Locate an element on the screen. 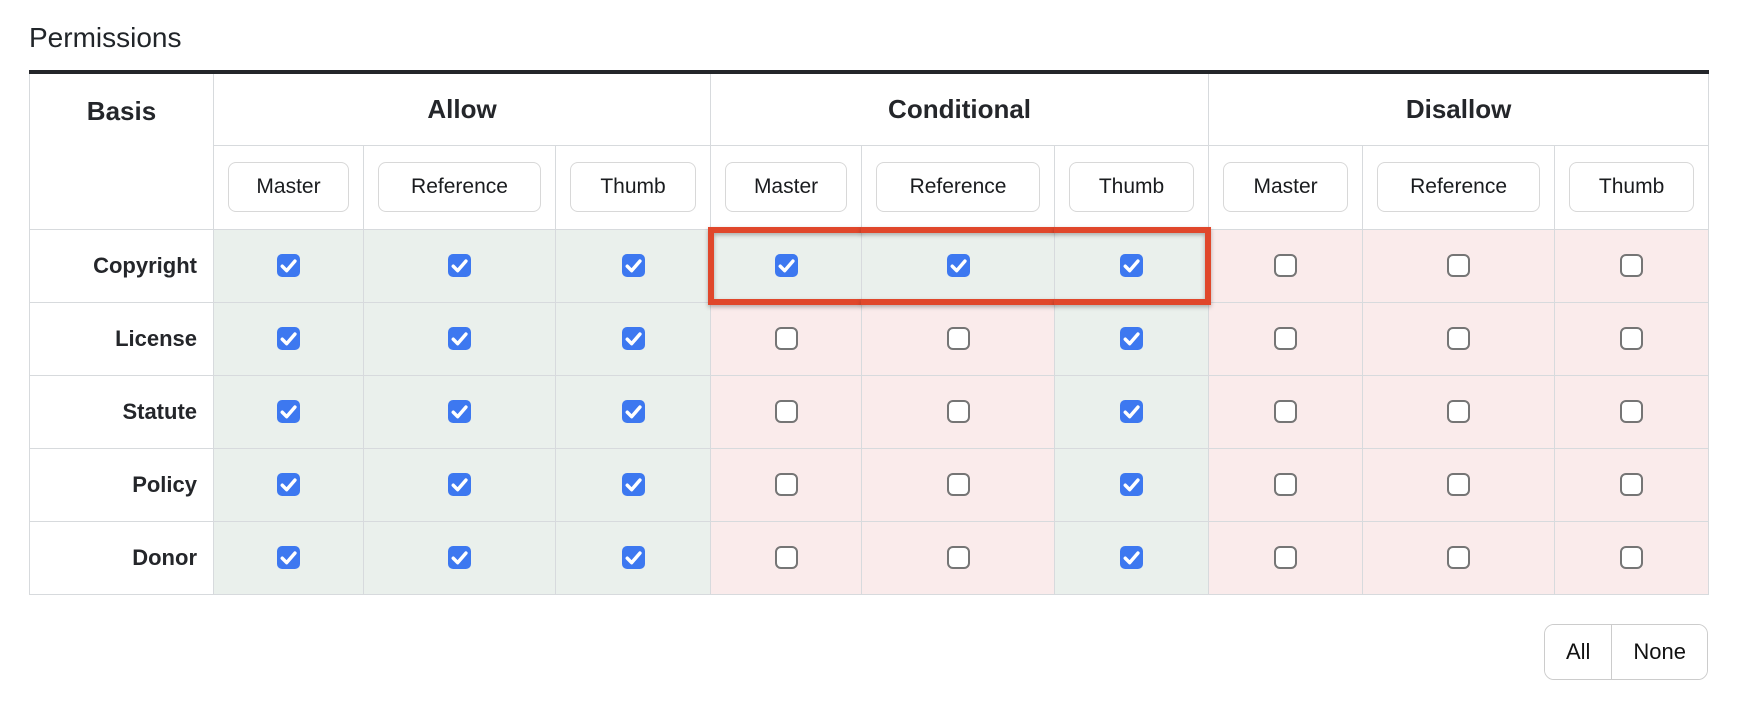 The width and height of the screenshot is (1737, 712). cell-statute-conditional-master is located at coordinates (786, 411).